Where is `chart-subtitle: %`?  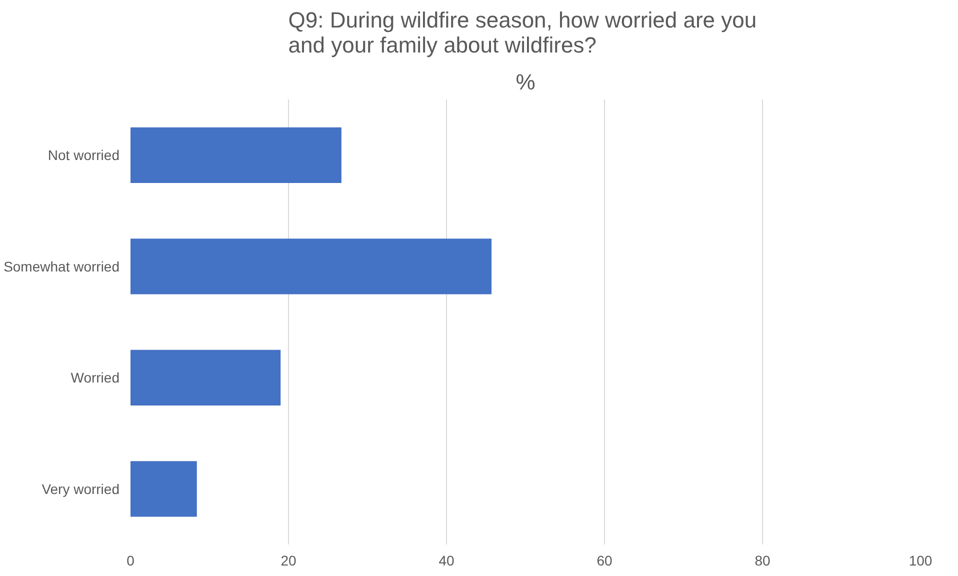 chart-subtitle: % is located at coordinates (526, 82).